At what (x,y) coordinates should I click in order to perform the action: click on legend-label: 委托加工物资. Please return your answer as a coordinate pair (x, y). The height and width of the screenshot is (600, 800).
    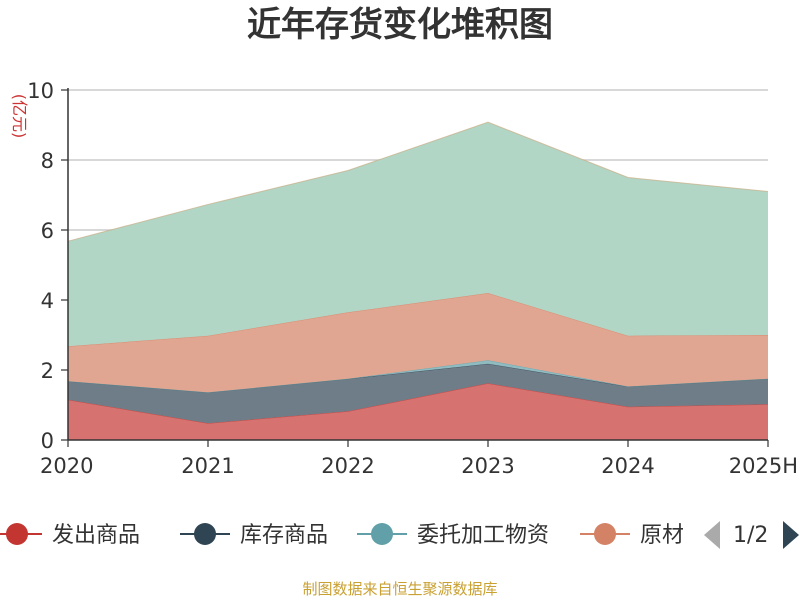
    Looking at the image, I should click on (483, 535).